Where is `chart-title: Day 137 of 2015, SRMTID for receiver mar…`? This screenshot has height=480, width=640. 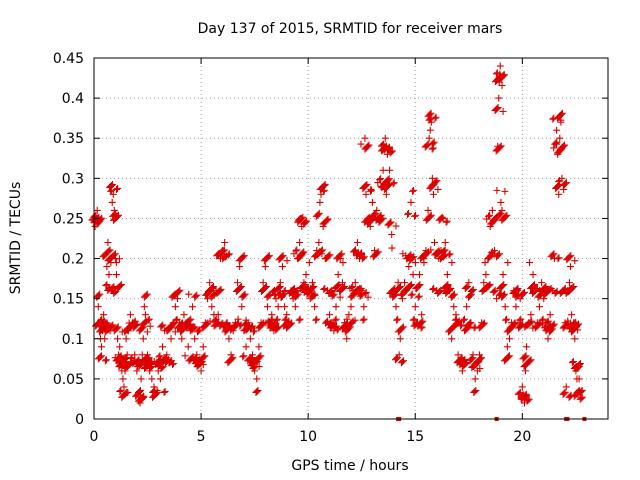 chart-title: Day 137 of 2015, SRMTID for receiver mar… is located at coordinates (350, 29).